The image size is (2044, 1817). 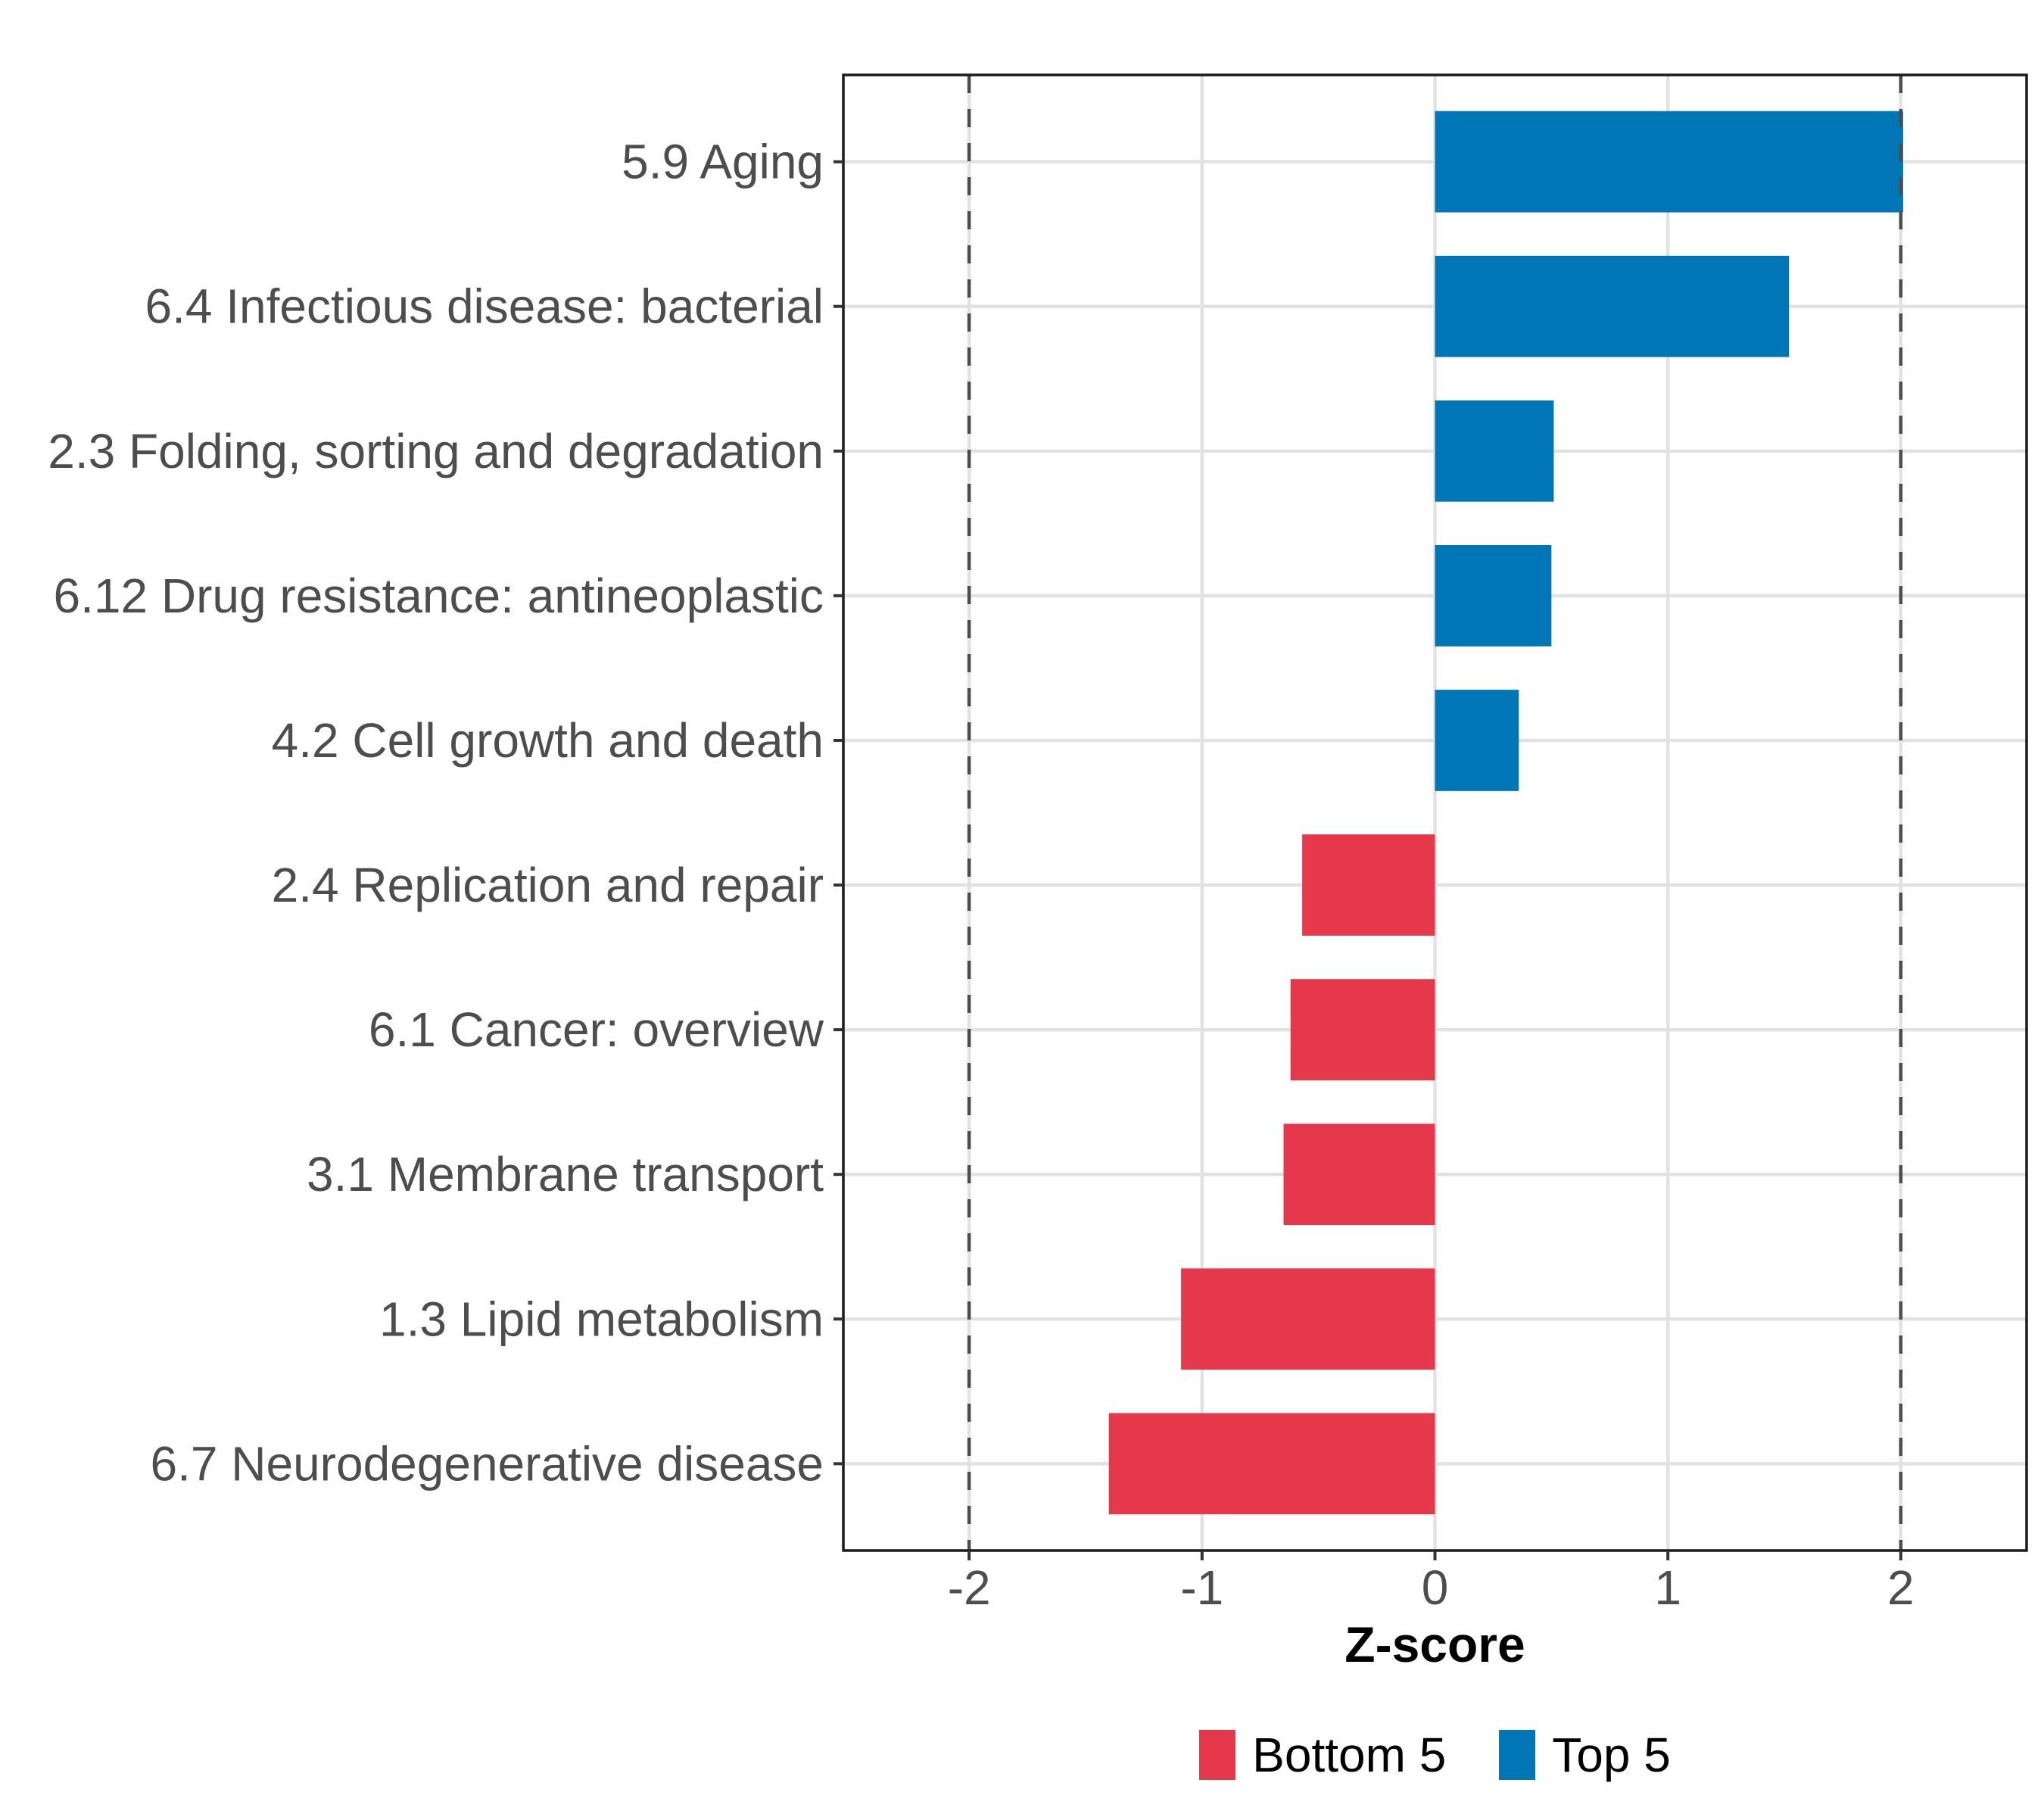 I want to click on legend-entry-bottom5: Bottom 5, so click(x=1322, y=1755).